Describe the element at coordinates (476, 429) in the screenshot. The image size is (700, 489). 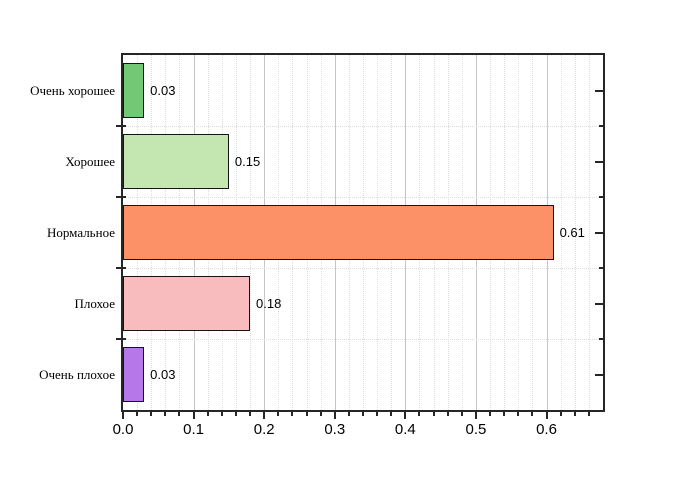
I see `x-tick-label: 0.5` at that location.